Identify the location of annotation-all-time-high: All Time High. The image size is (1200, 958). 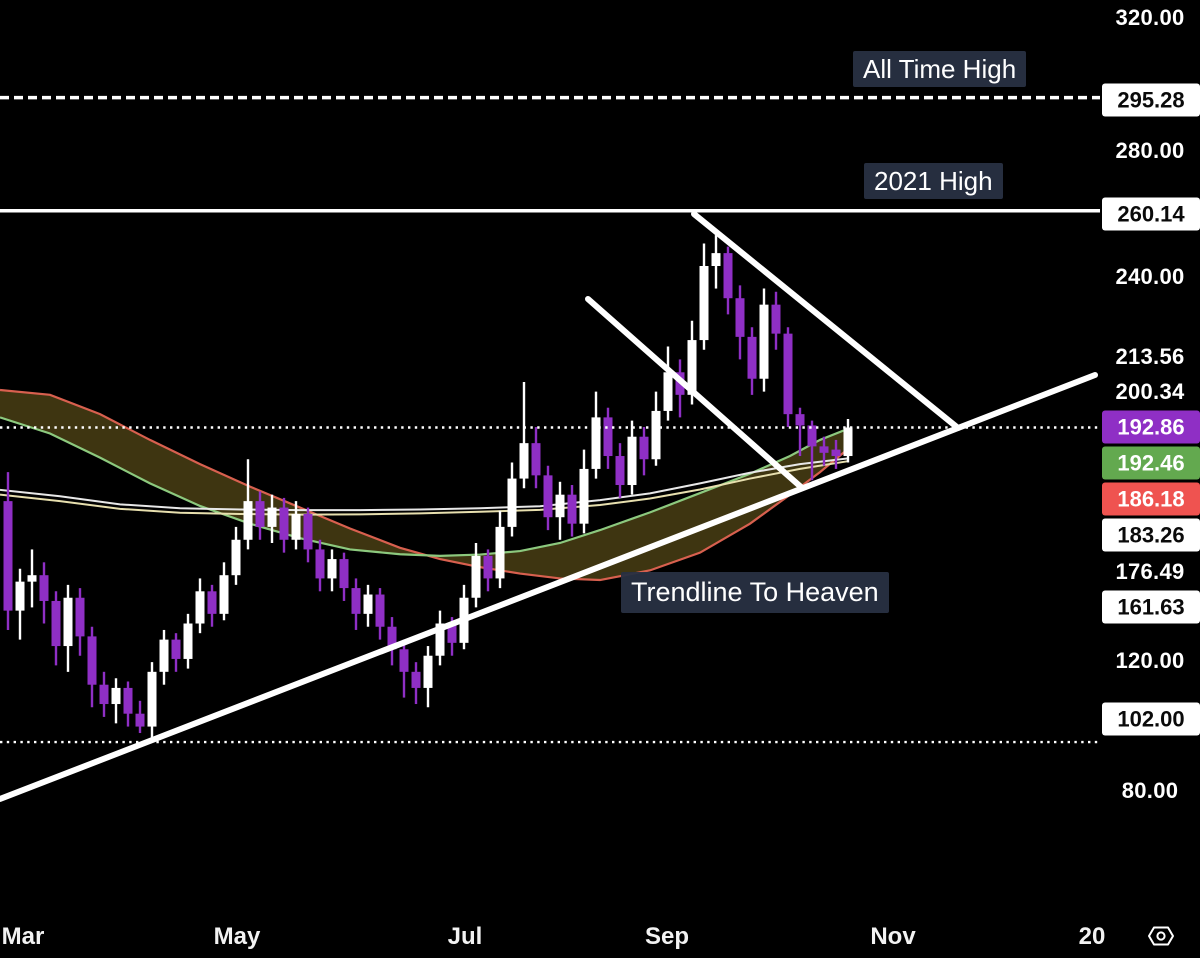
(940, 69).